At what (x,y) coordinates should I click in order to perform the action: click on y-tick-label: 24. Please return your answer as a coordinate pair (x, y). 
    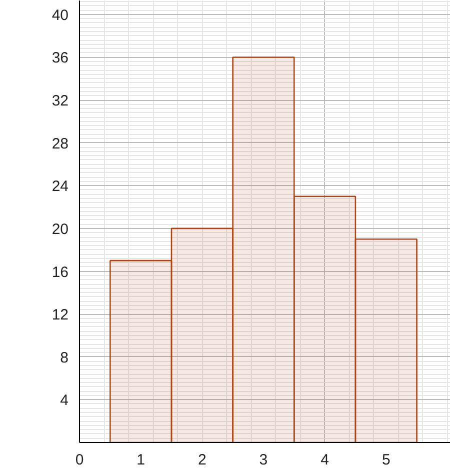
    Looking at the image, I should click on (60, 187).